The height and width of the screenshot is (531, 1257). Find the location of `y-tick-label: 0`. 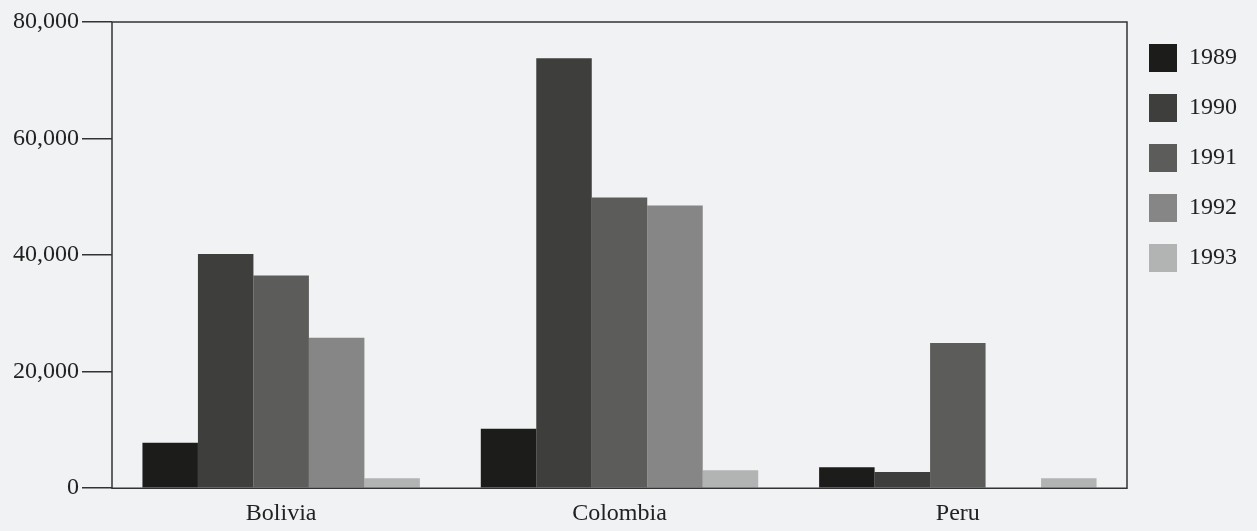

y-tick-label: 0 is located at coordinates (73, 486).